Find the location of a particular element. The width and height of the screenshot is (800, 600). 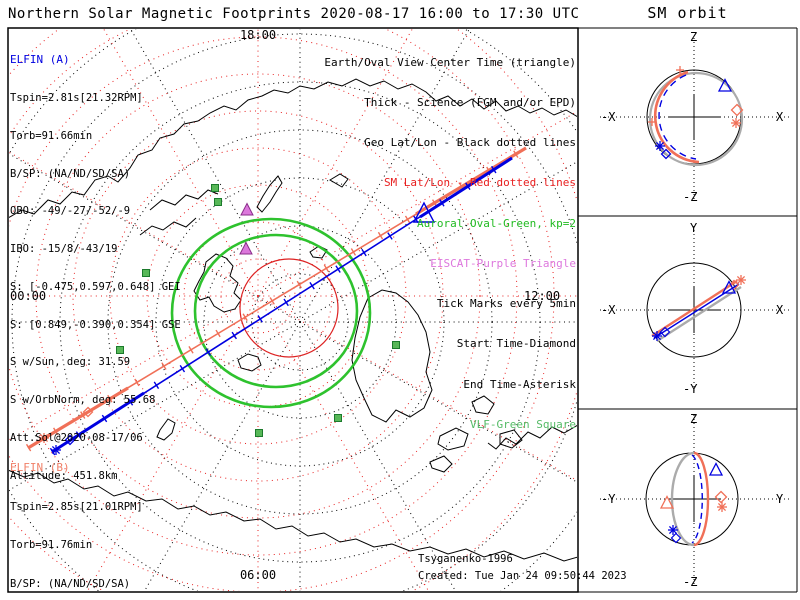

legend-item: Auroral Oval-Green, kp=2 is located at coordinates (496, 223).